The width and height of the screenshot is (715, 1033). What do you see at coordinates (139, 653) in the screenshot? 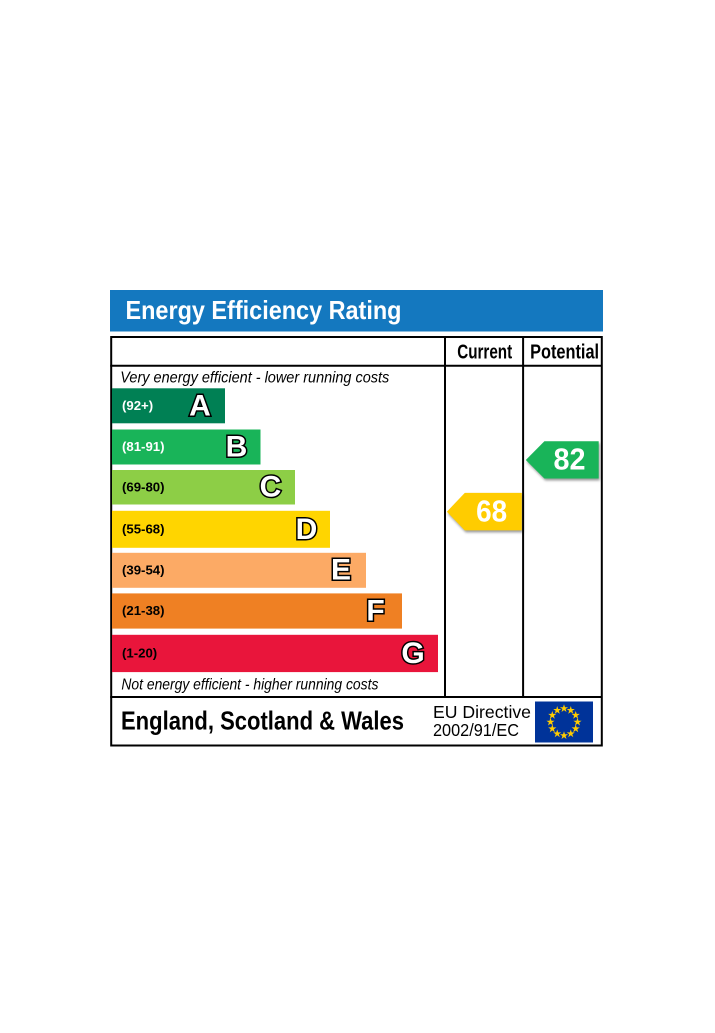
I see `svg-text: (1-20)` at bounding box center [139, 653].